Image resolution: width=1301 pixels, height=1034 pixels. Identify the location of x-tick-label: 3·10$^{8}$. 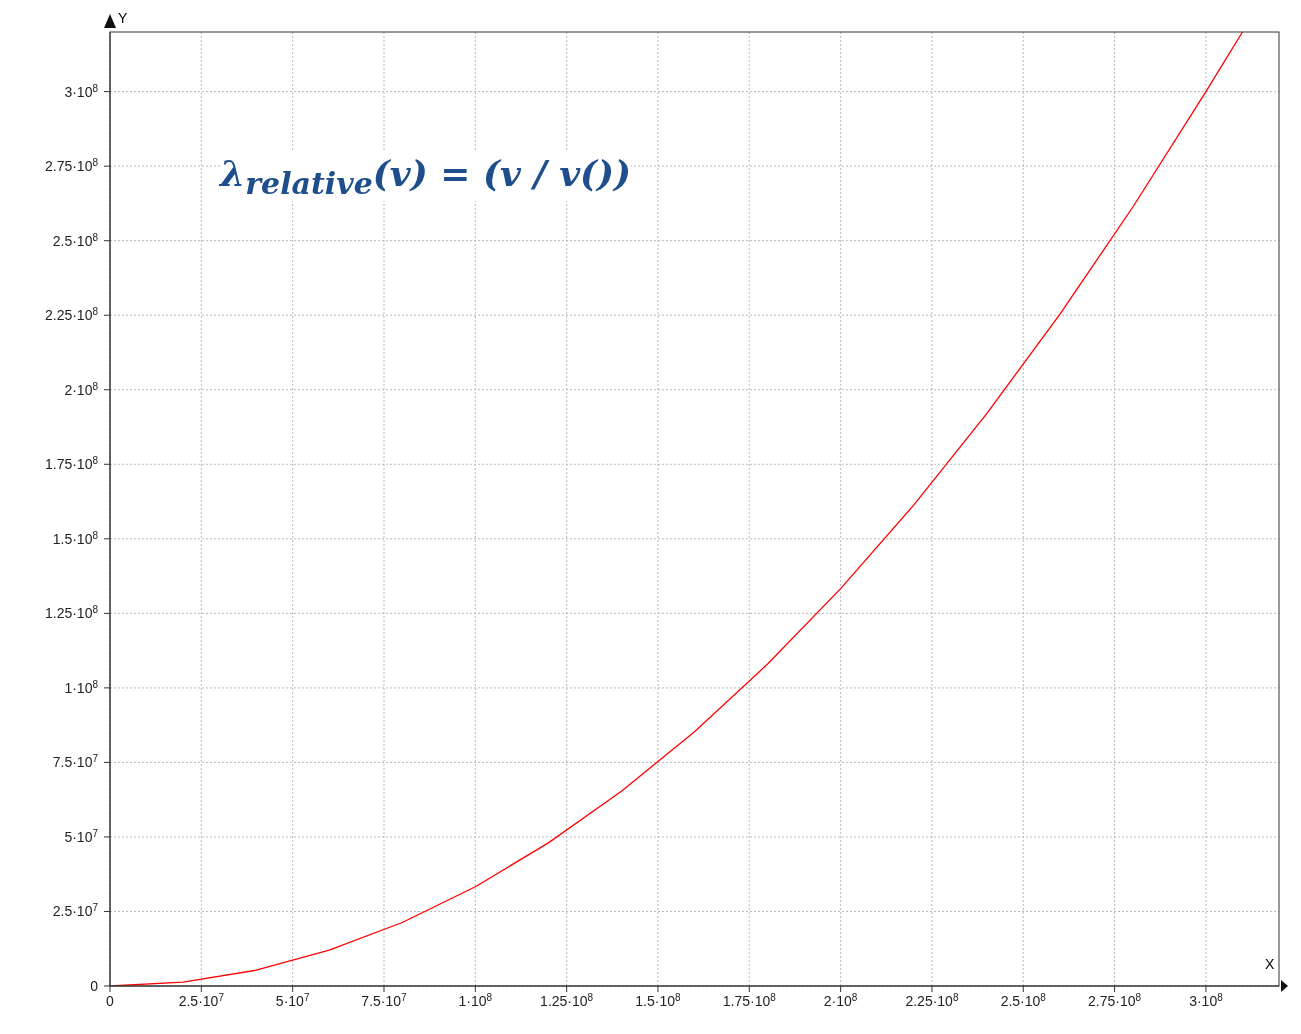
(1206, 1000).